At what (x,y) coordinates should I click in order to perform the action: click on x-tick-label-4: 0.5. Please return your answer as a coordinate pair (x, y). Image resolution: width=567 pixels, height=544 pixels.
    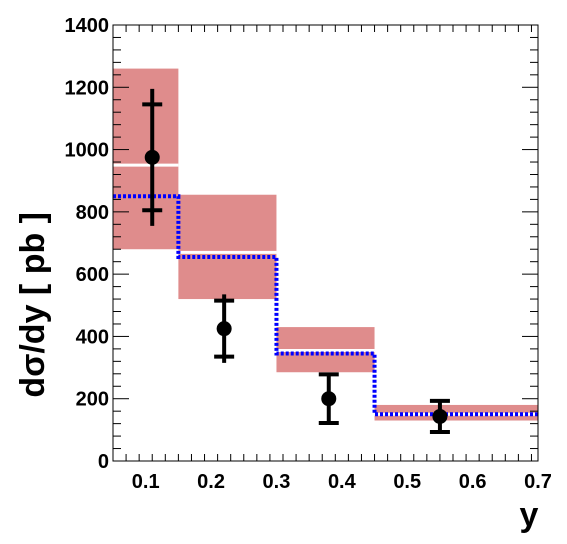
    Looking at the image, I should click on (407, 482).